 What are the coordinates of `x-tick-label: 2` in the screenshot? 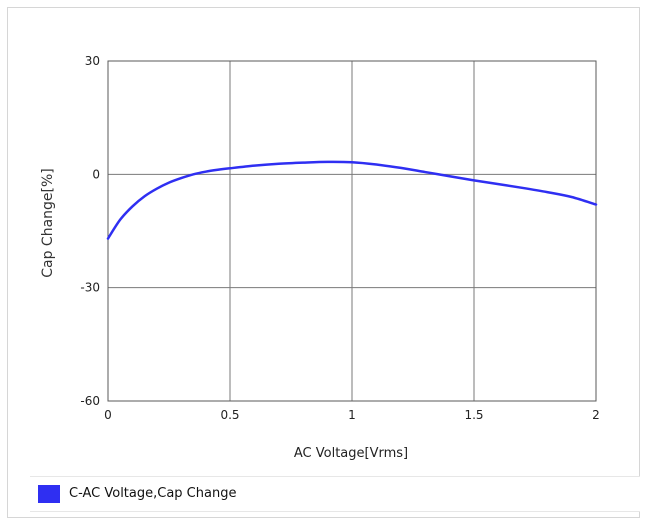 It's located at (596, 415).